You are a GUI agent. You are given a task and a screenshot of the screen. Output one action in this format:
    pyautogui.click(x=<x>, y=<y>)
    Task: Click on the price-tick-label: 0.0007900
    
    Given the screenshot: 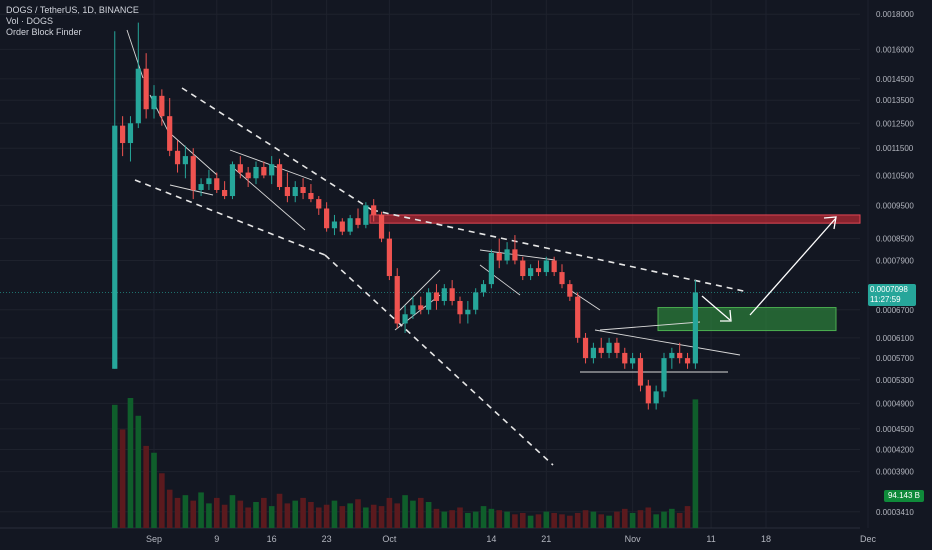 What is the action you would take?
    pyautogui.click(x=895, y=260)
    